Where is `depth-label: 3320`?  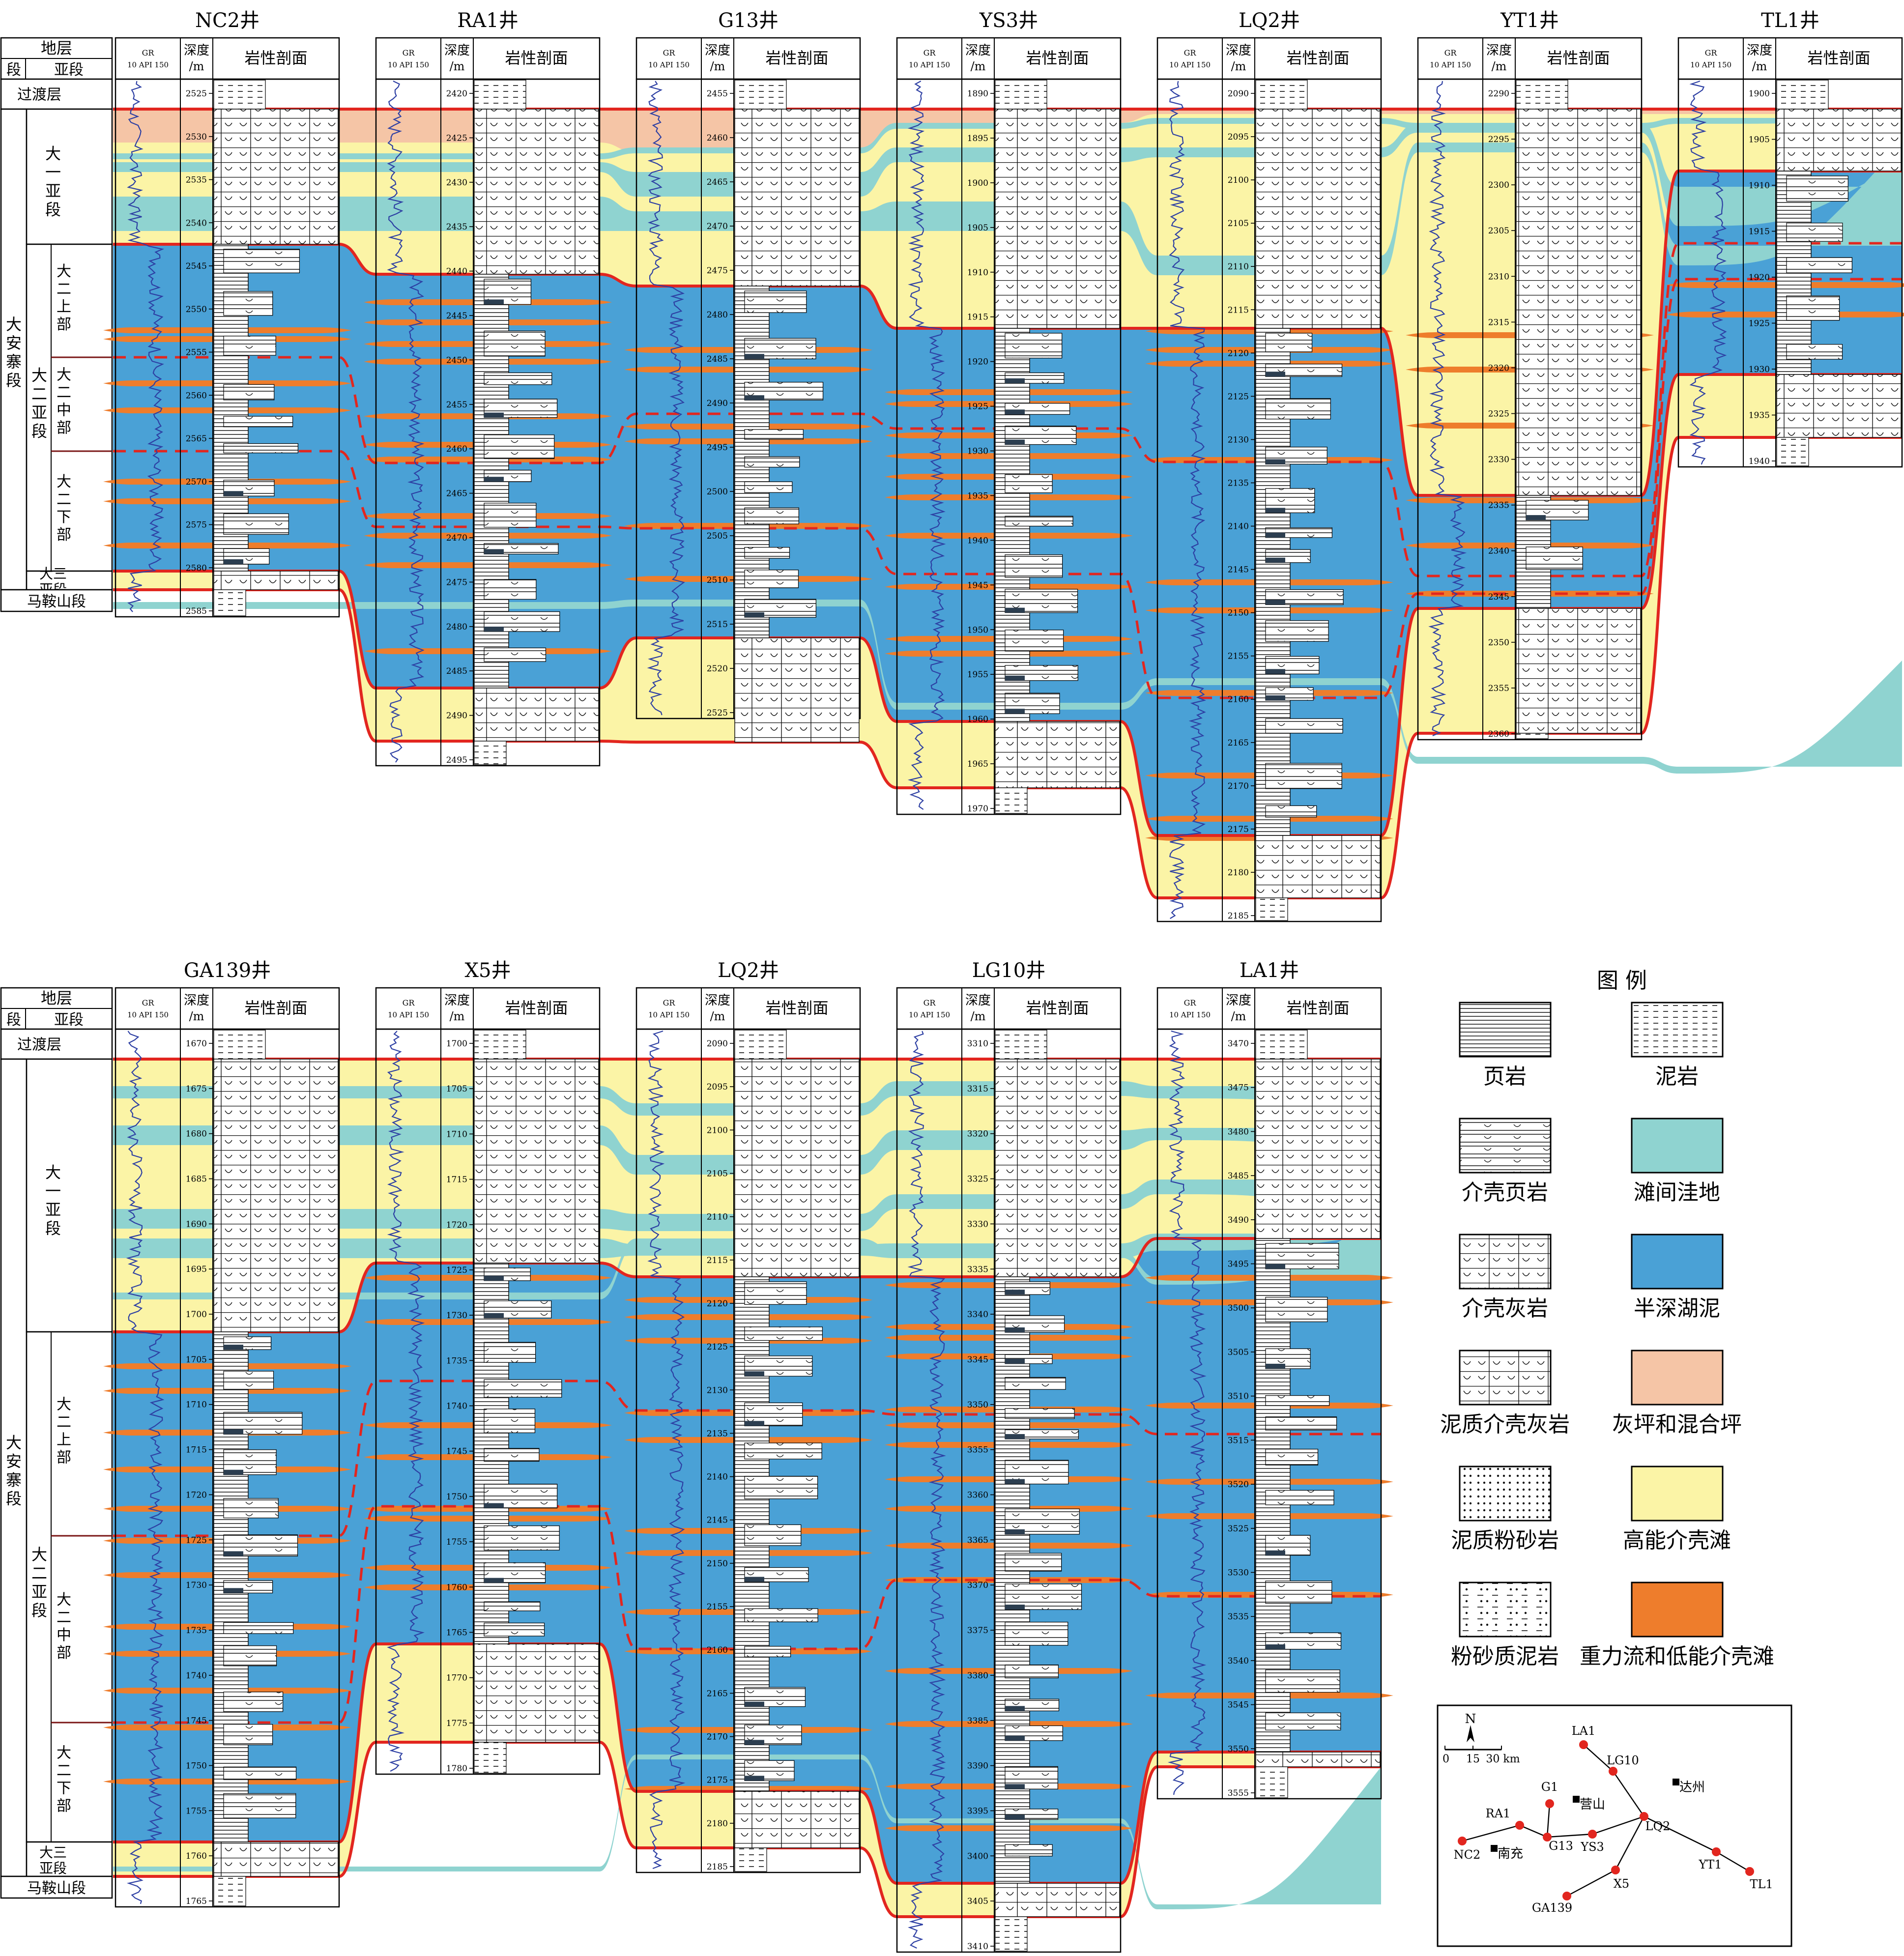 depth-label: 3320 is located at coordinates (977, 1134).